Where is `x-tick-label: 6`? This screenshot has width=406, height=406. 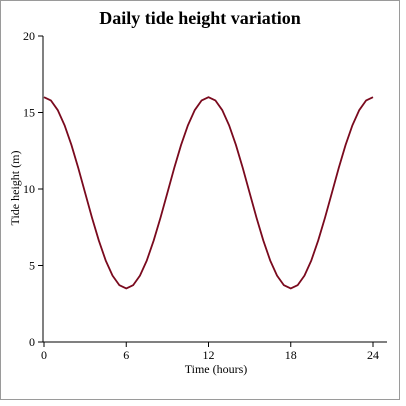
x-tick-label: 6 is located at coordinates (126, 355).